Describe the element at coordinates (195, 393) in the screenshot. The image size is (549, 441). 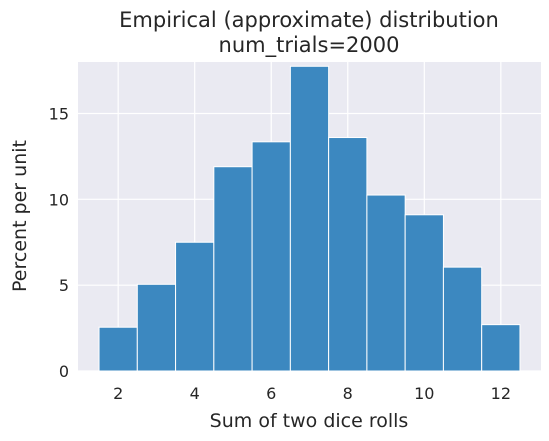
I see `x-tick-label: 4` at that location.